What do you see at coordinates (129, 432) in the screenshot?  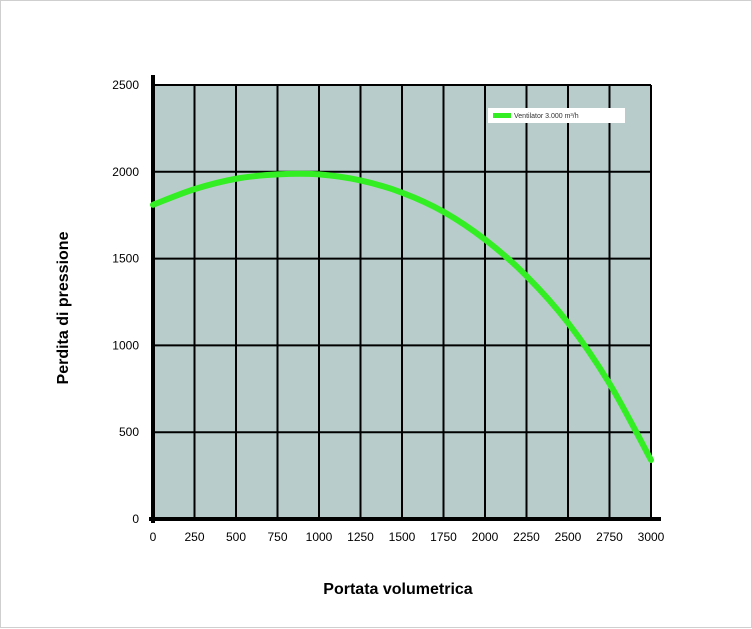 I see `y-tick-label: 500` at bounding box center [129, 432].